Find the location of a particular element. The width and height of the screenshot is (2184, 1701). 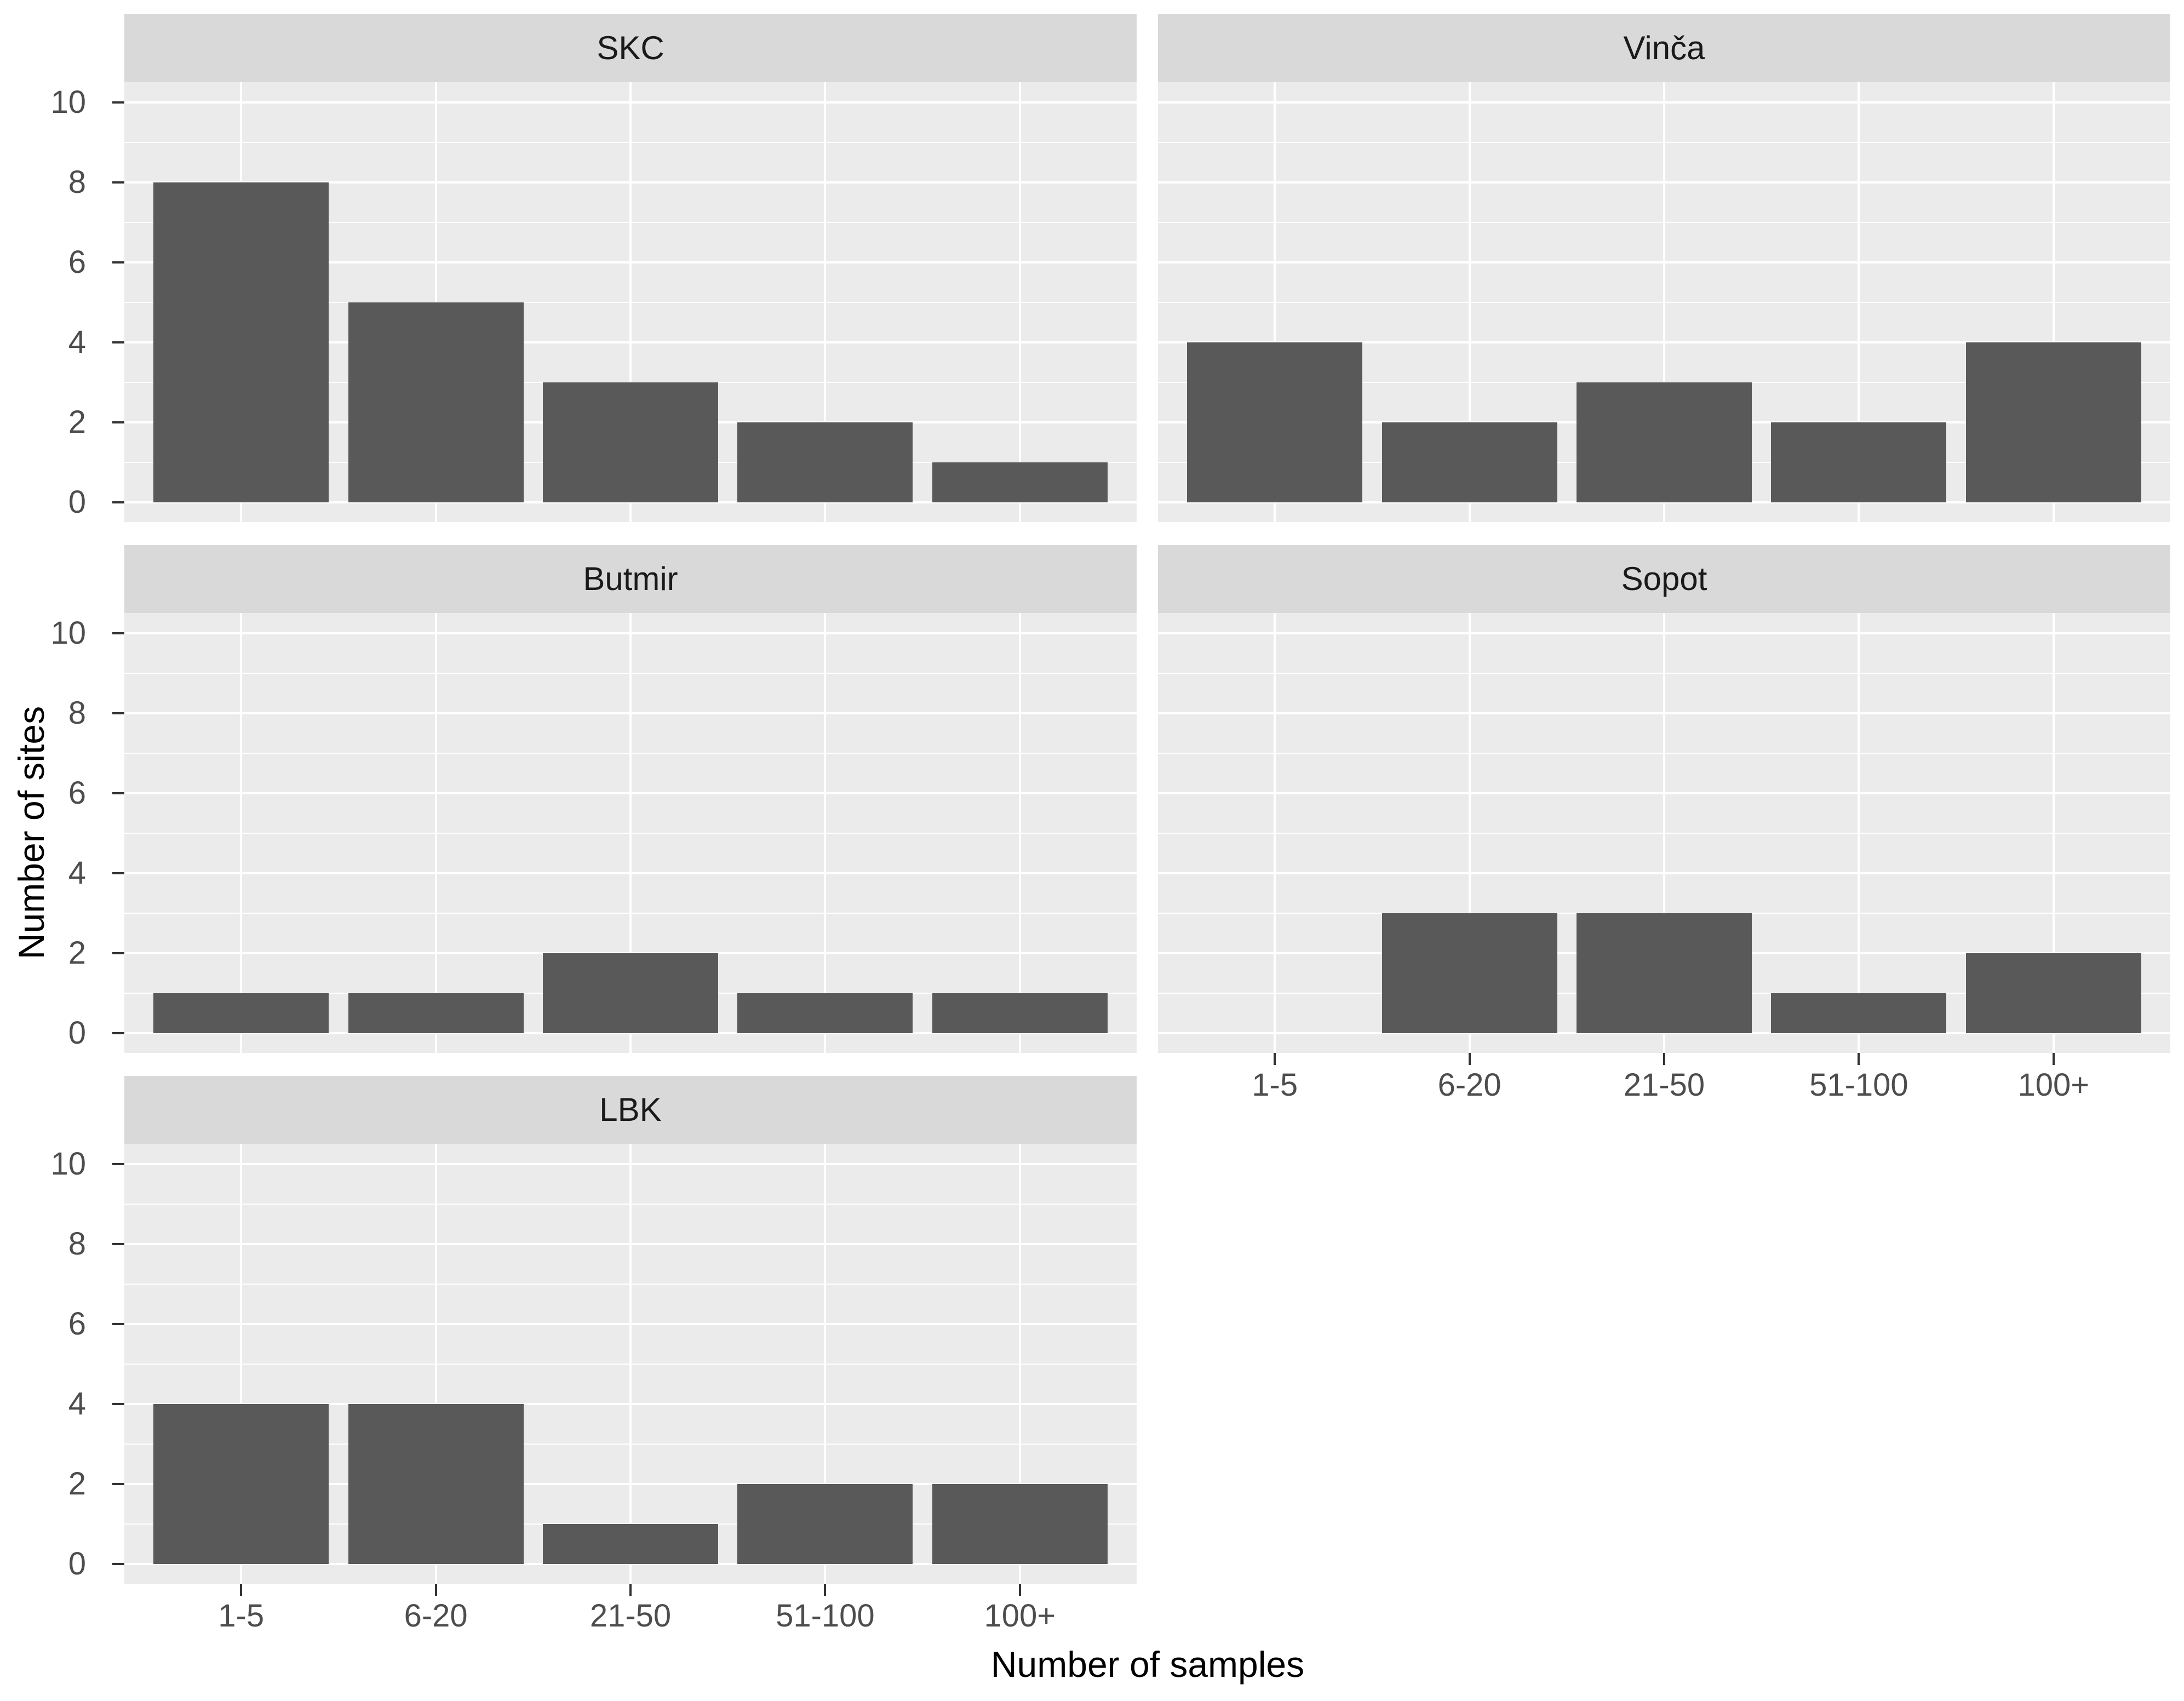

y-tick-label: 2 is located at coordinates (77, 953).